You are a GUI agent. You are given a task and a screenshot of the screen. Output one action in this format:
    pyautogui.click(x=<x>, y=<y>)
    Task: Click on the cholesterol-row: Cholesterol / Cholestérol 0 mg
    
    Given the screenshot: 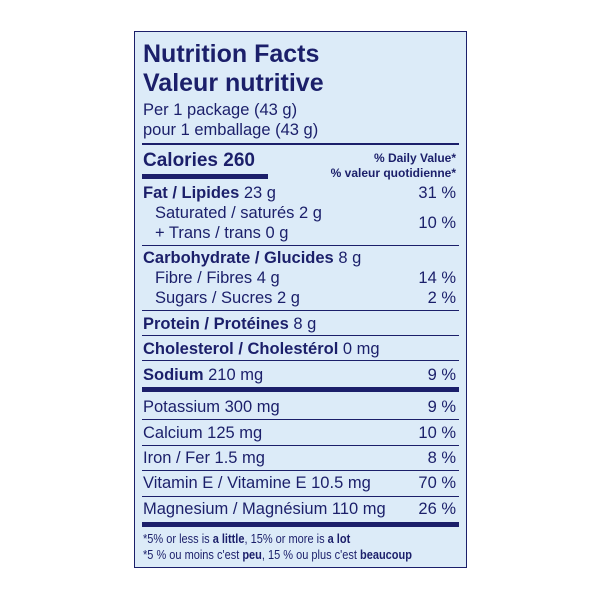 What is the action you would take?
    pyautogui.click(x=261, y=349)
    